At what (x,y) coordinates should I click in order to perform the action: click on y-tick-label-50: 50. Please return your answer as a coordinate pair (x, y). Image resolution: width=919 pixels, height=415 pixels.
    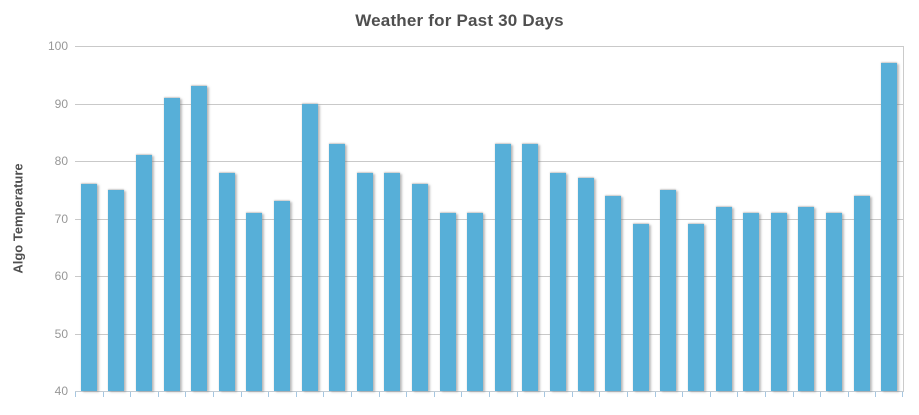
    Looking at the image, I should click on (61, 333).